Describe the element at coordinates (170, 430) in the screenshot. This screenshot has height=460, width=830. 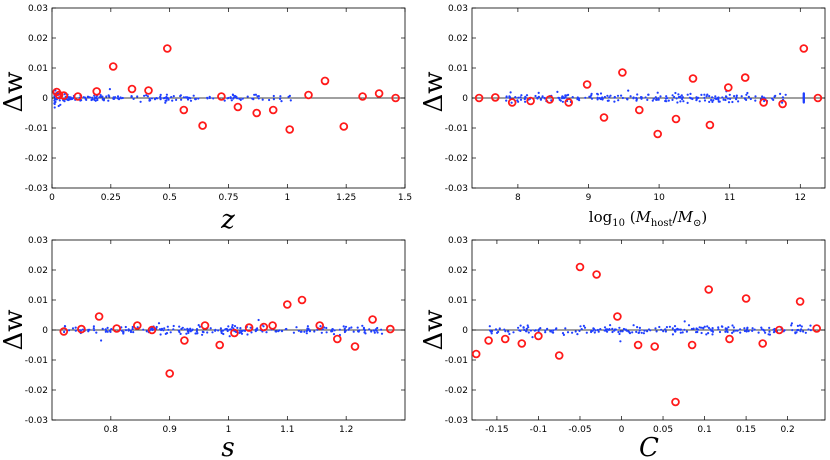
I see `xtick-label-s: 0.9` at that location.